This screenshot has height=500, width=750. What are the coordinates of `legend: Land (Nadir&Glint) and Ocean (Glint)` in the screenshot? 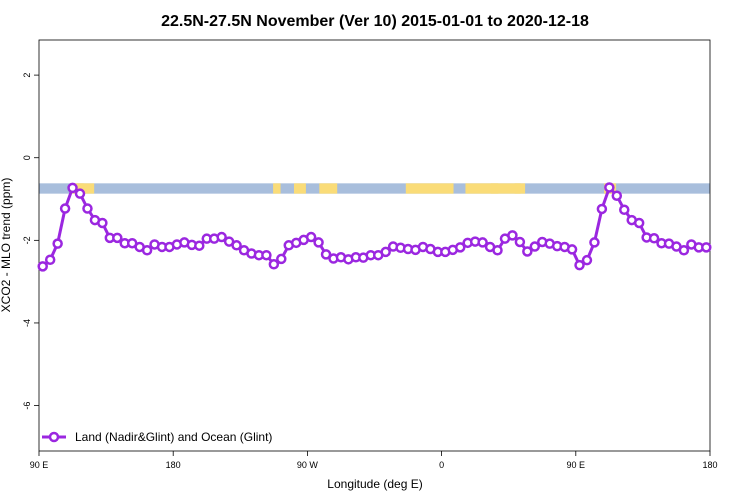 It's located at (157, 437).